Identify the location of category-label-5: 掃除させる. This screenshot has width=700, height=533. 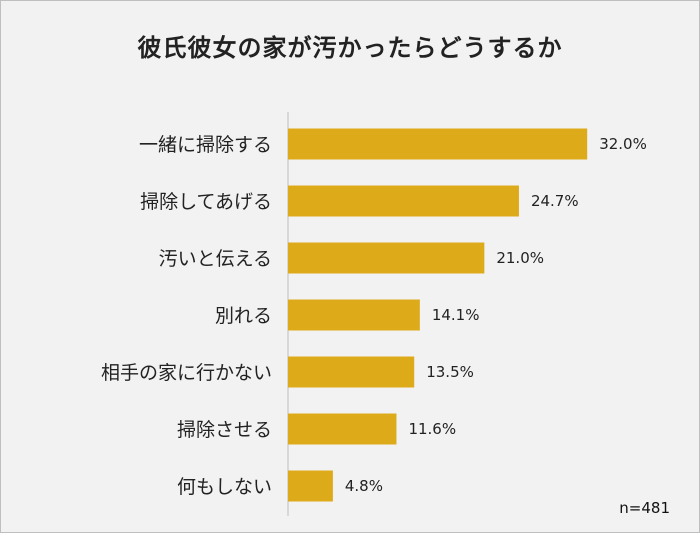
(224, 430).